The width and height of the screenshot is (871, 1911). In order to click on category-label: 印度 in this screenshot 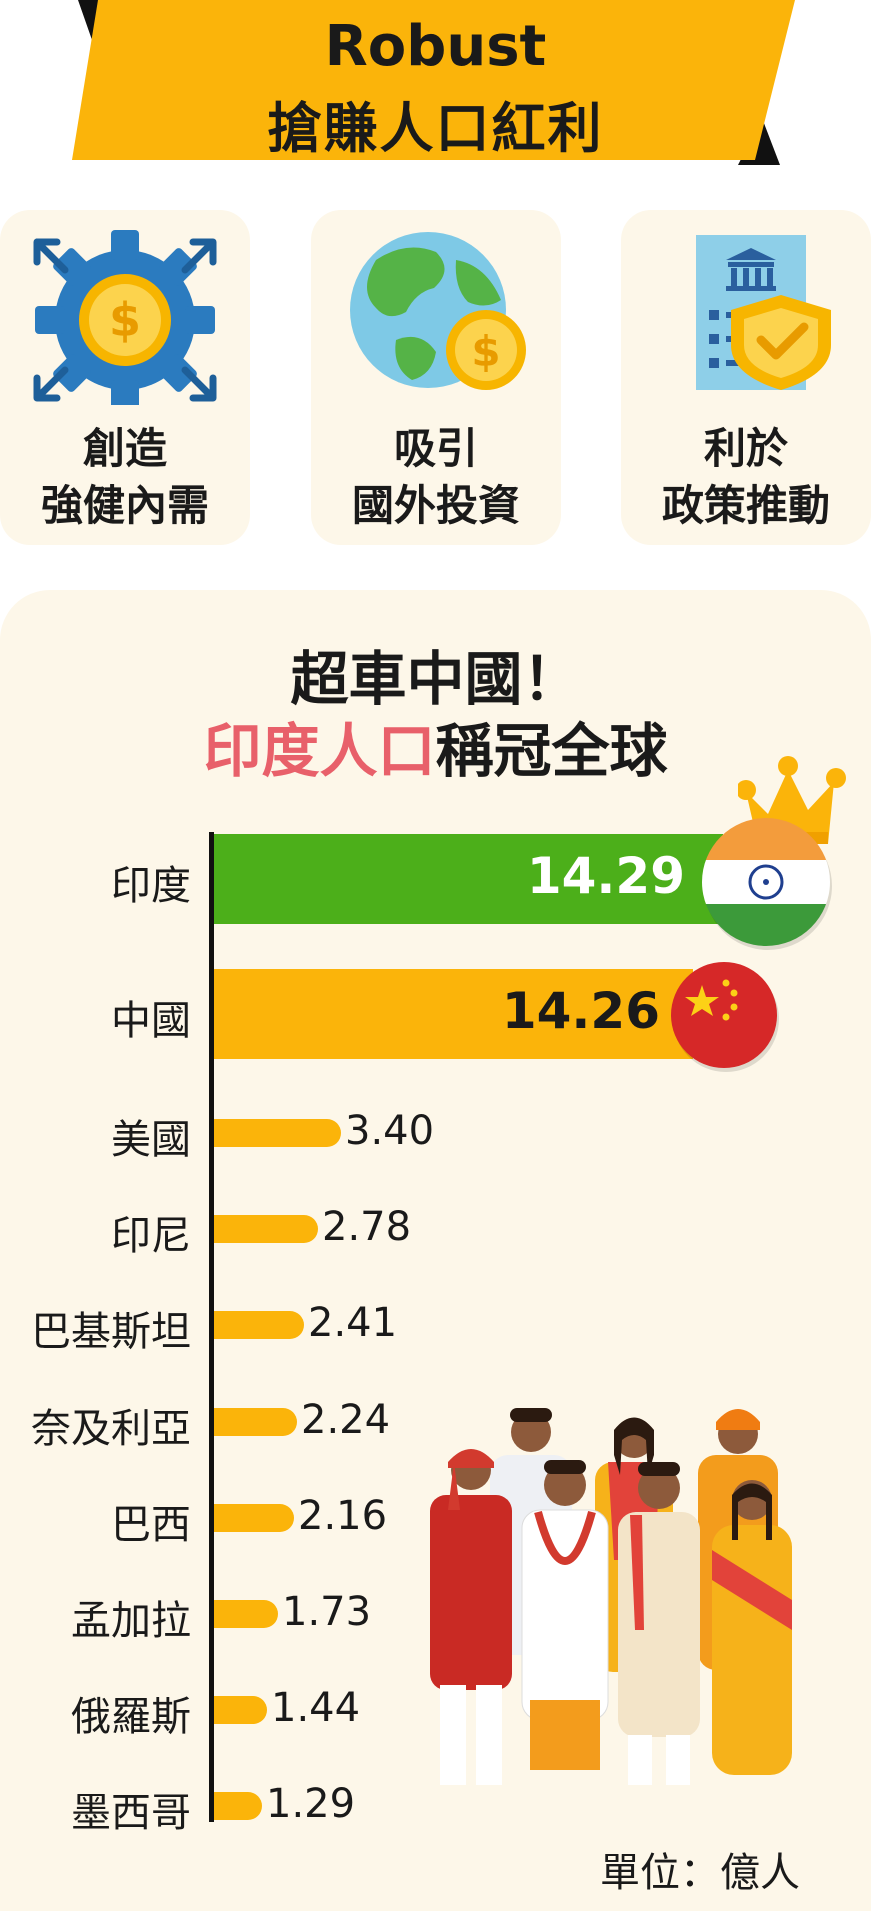, I will do `click(151, 886)`.